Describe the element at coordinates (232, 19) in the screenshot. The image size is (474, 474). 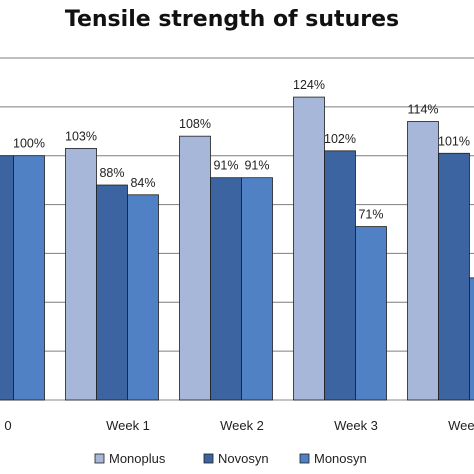
I see `chart-title: Tensile strength of sutures` at that location.